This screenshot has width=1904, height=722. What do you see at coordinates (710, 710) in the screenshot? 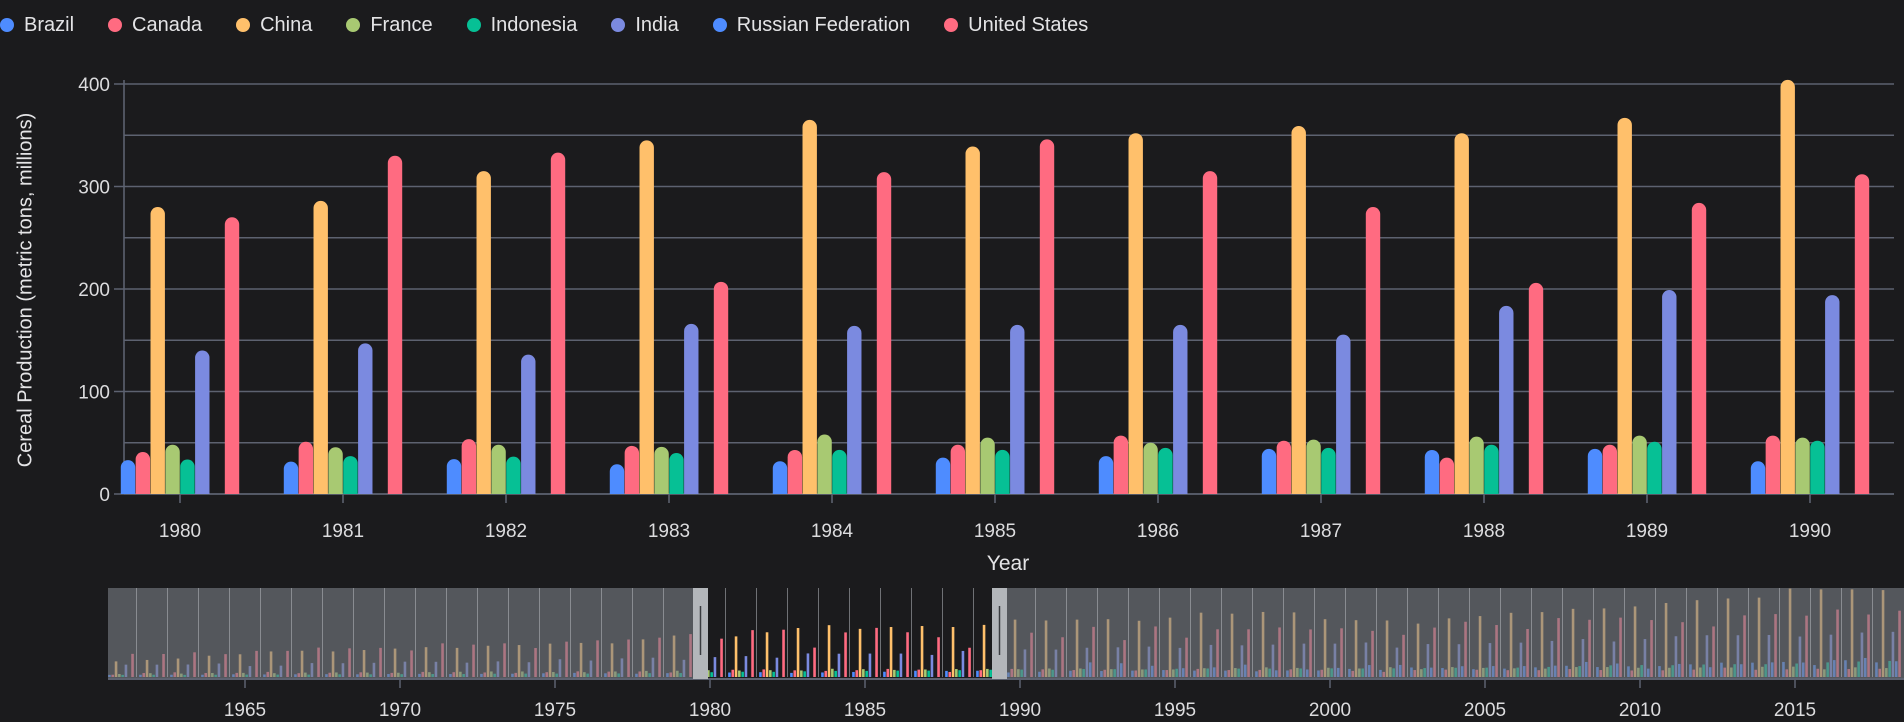
I see `navigator-tick-label: 1980` at bounding box center [710, 710].